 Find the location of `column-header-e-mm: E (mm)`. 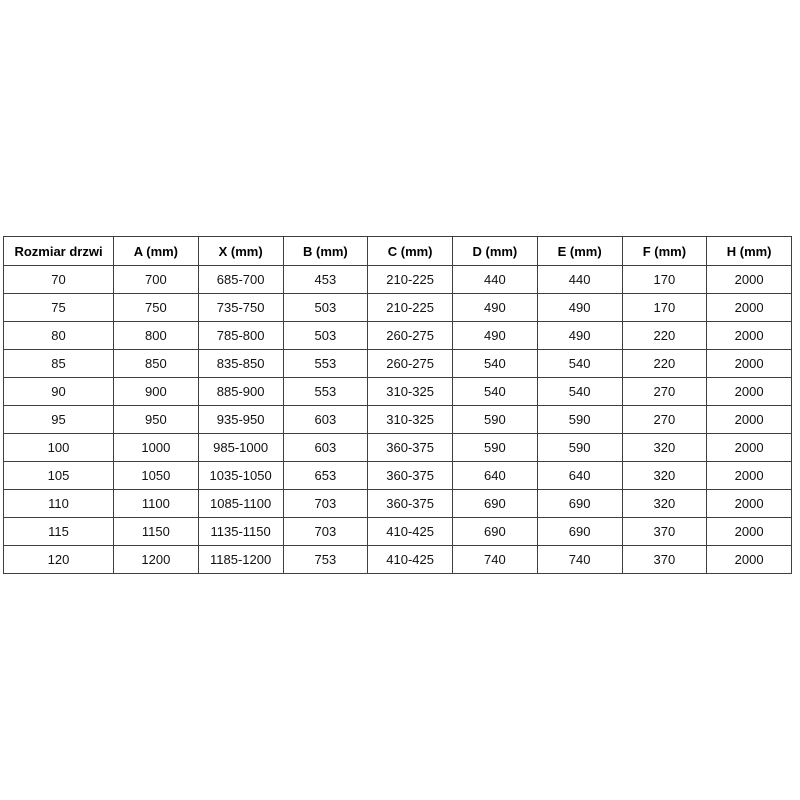

column-header-e-mm: E (mm) is located at coordinates (579, 251).